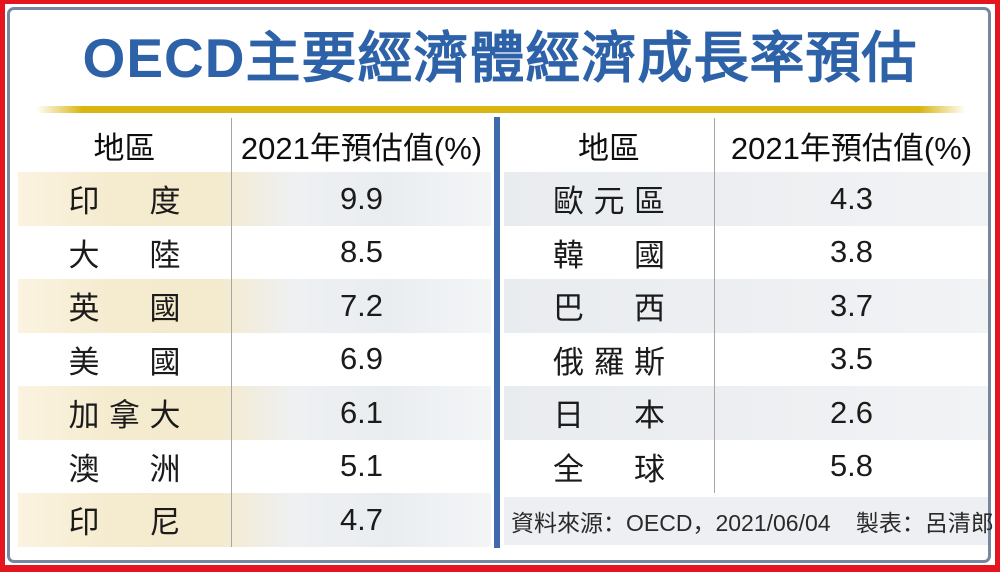 This screenshot has height=572, width=1000. I want to click on table-row: 巴西 3.7, so click(746, 306).